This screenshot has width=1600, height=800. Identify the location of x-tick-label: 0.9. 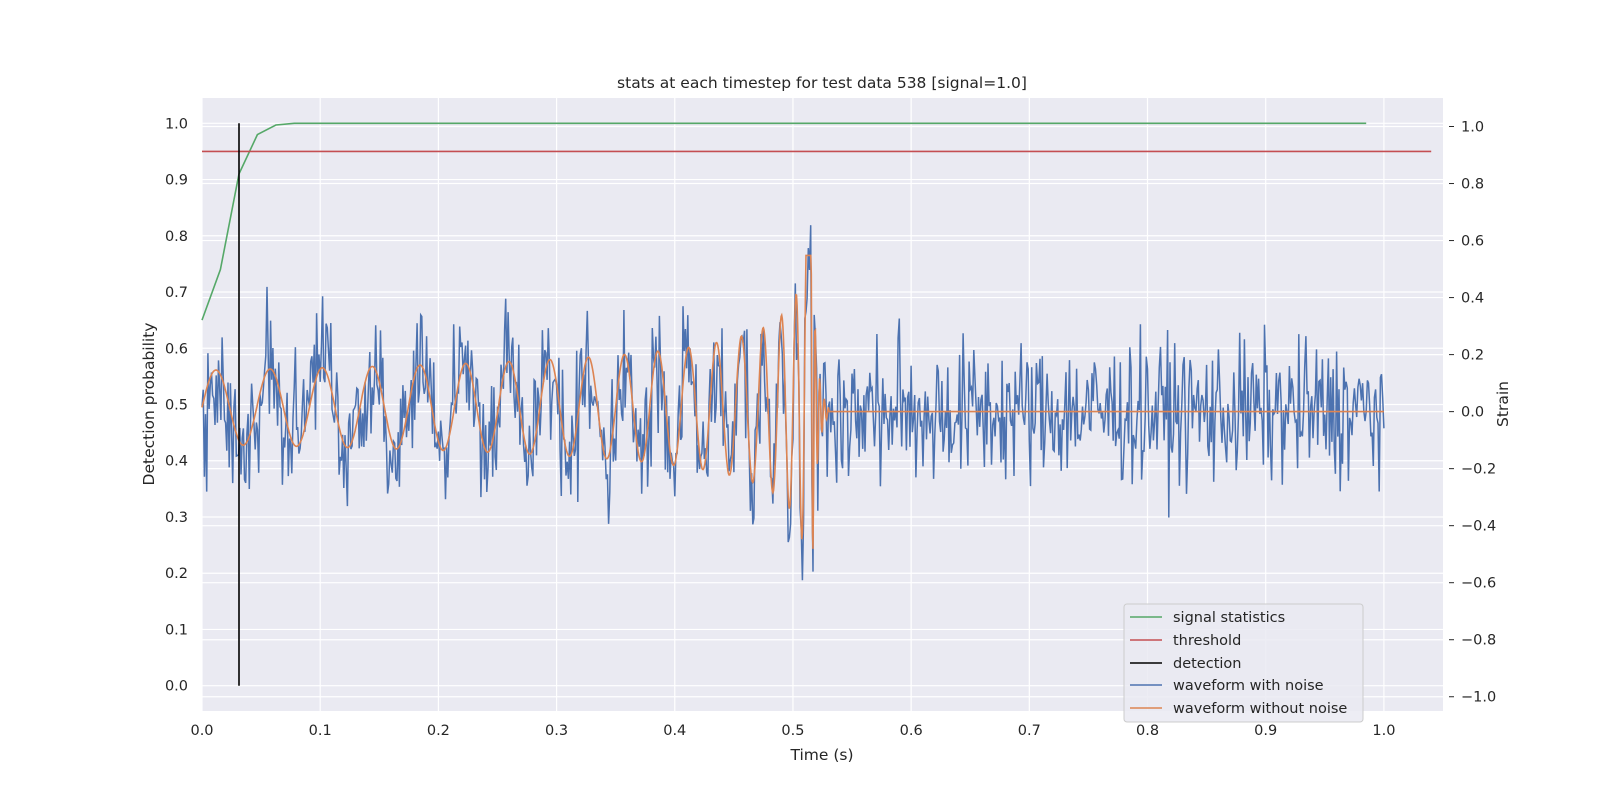
(1265, 731).